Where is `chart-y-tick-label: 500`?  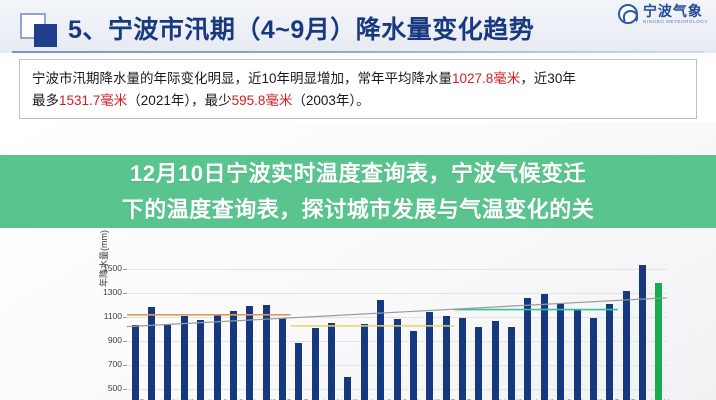 chart-y-tick-label: 500 is located at coordinates (114, 388).